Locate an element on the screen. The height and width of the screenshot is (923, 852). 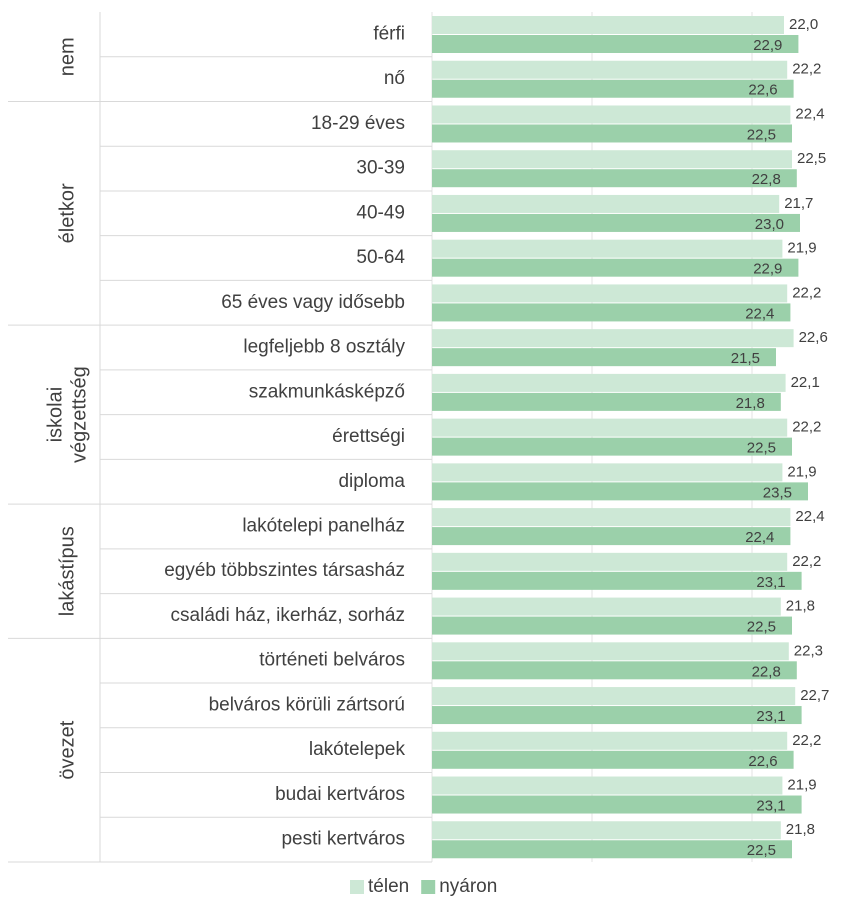
group-label: lakástípus is located at coordinates (67, 571).